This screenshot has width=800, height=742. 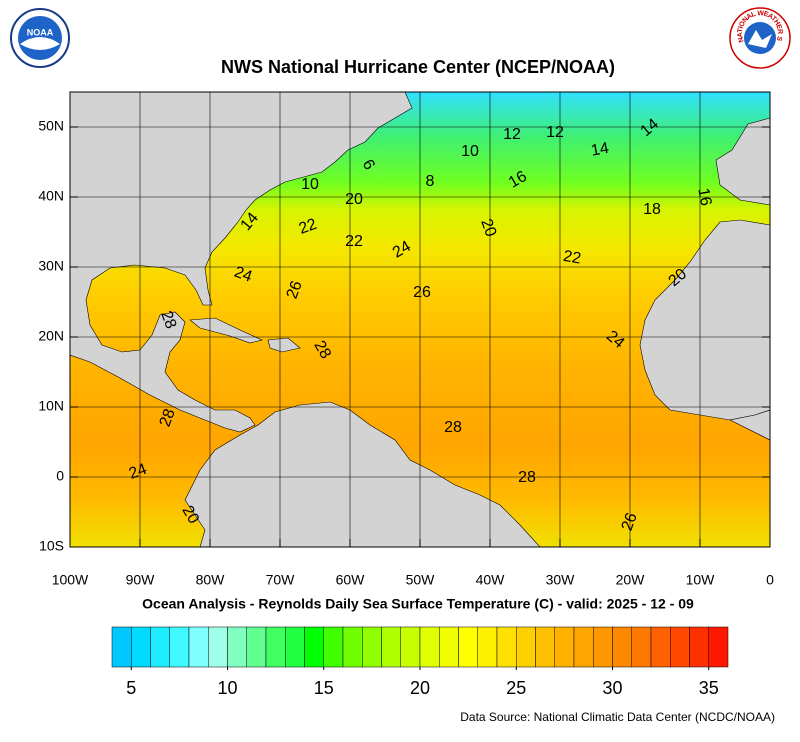 I want to click on y-tick-label: 20N, so click(x=51, y=336).